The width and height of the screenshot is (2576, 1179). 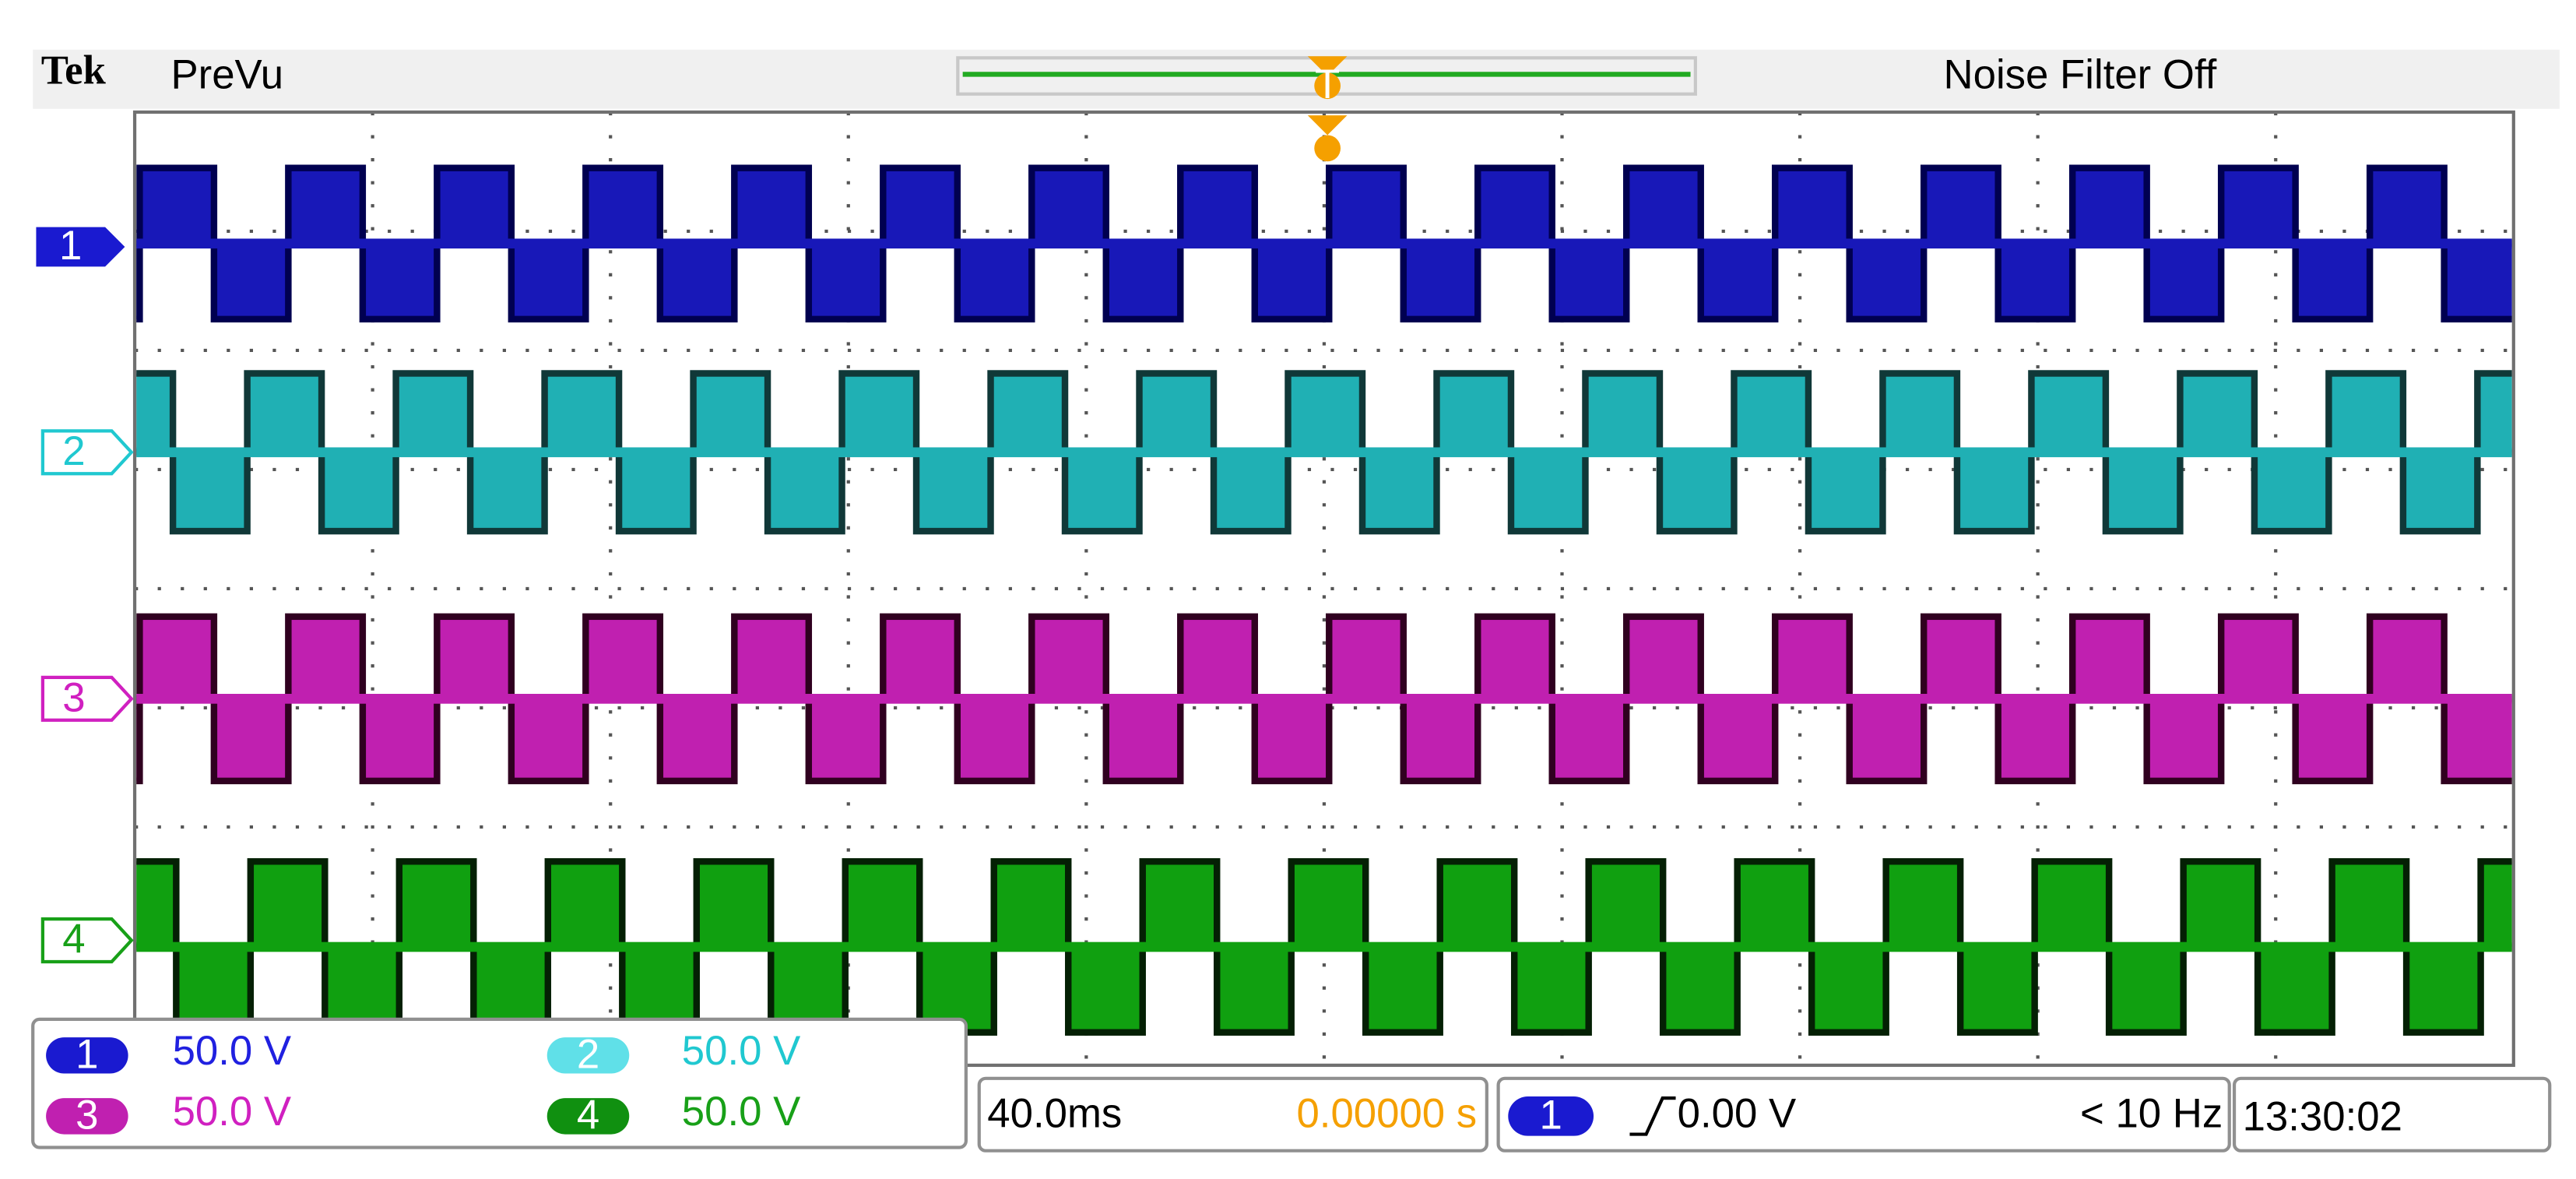 I want to click on trigger-source: 1, so click(x=1550, y=1115).